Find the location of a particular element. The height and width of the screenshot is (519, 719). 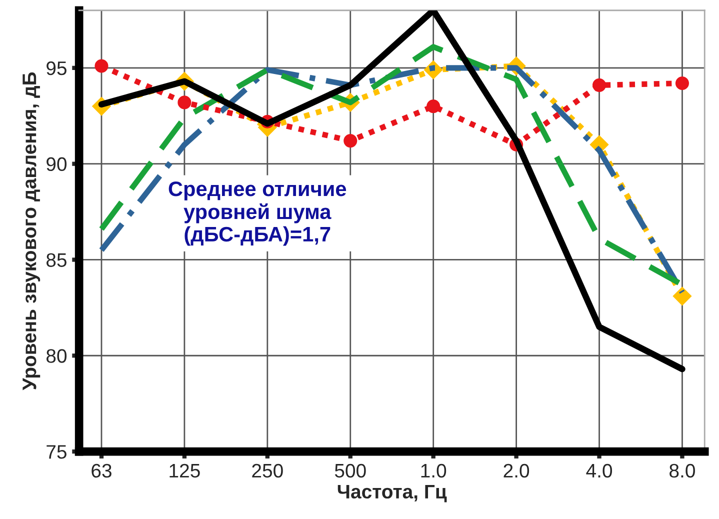

x-tick-label: 63 is located at coordinates (102, 471).